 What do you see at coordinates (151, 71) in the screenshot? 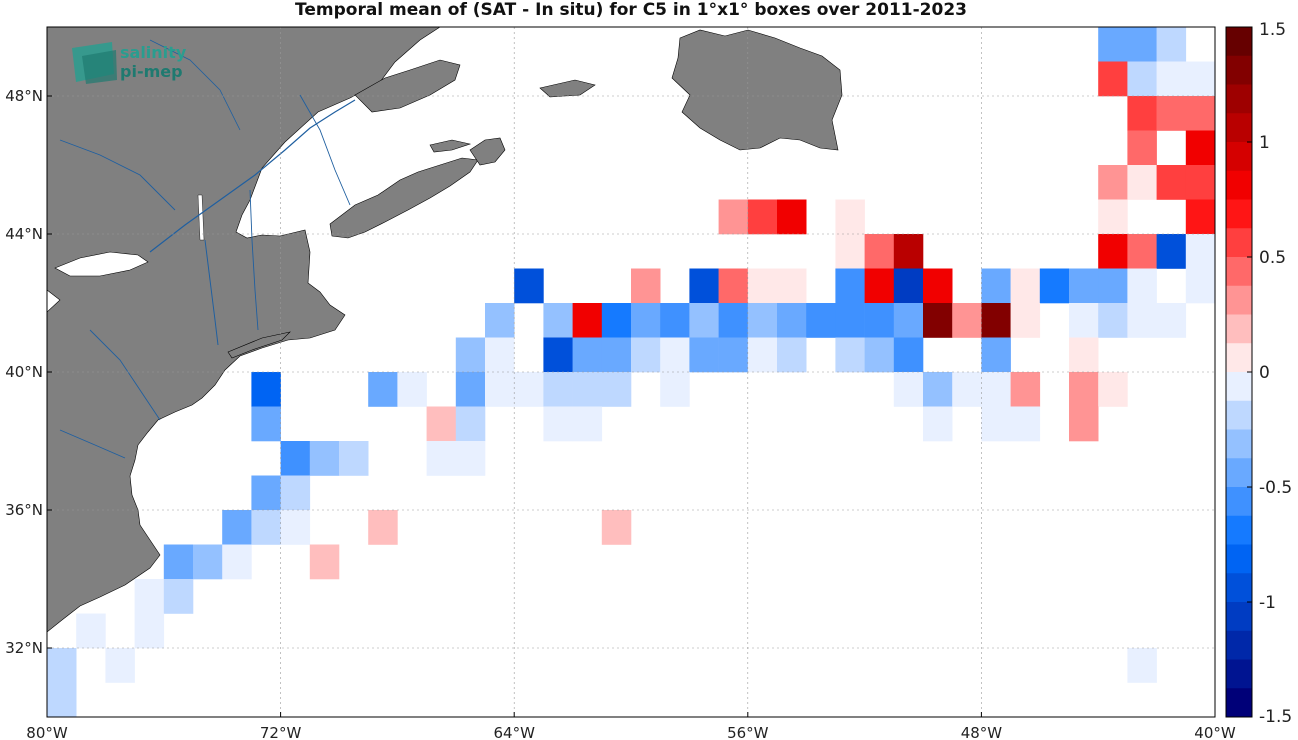
I see `logo-line2: pi-mep` at bounding box center [151, 71].